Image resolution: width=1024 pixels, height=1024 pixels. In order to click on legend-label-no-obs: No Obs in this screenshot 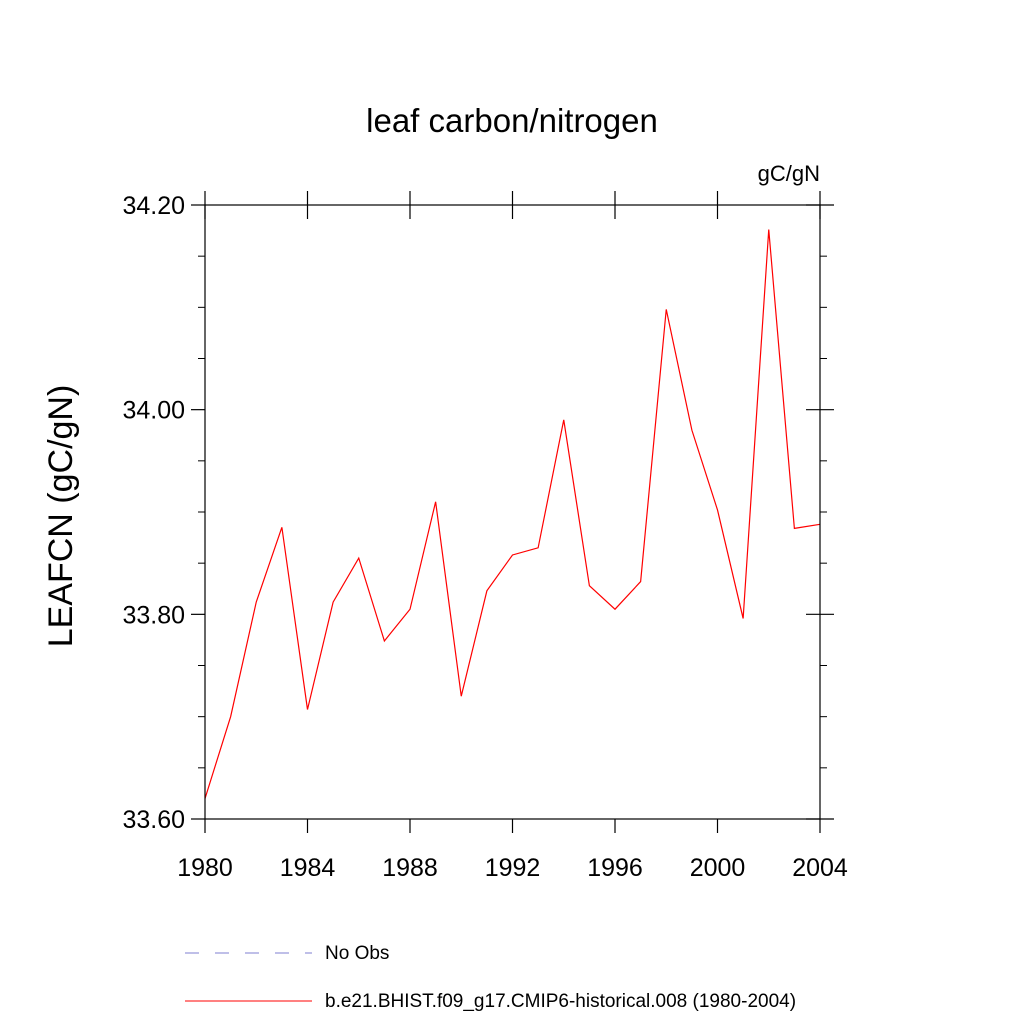, I will do `click(357, 953)`.